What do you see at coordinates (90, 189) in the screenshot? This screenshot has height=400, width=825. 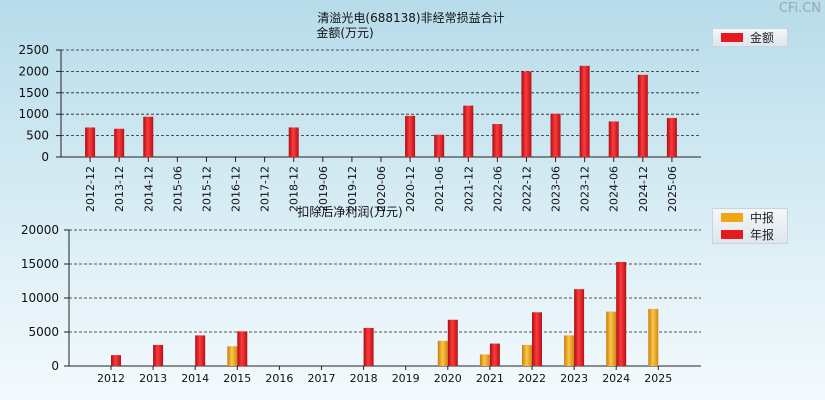 I see `x-tick-label: 2012-12` at bounding box center [90, 189].